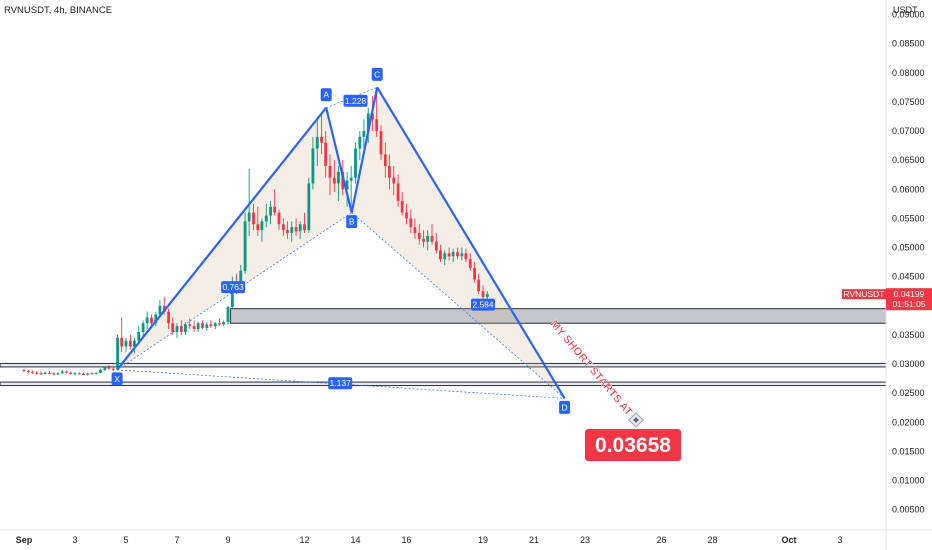 The height and width of the screenshot is (550, 932). I want to click on y-tick-label: 0.09000, so click(908, 15).